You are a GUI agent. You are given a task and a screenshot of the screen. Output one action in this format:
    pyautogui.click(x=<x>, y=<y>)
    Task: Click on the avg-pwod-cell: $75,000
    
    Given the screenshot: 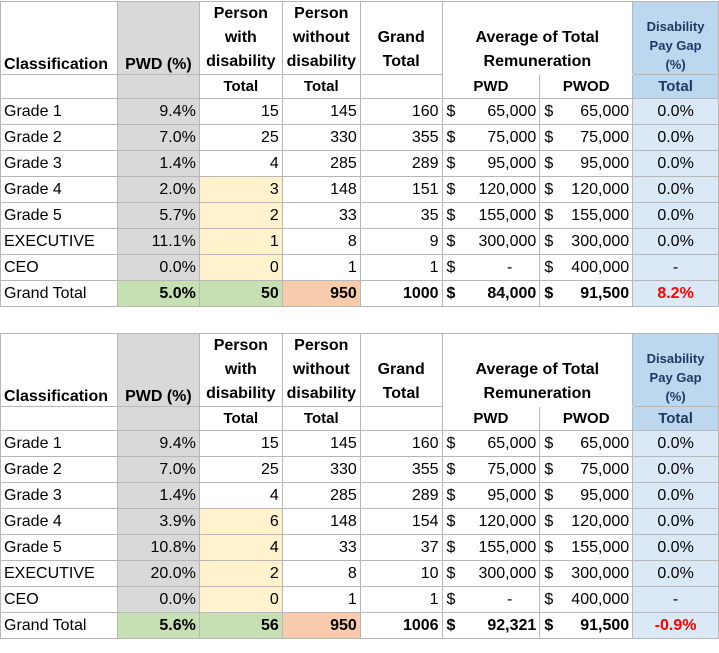 What is the action you would take?
    pyautogui.click(x=586, y=469)
    